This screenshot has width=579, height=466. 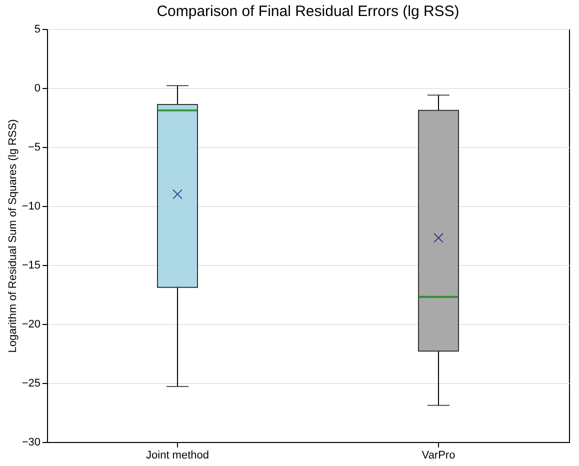 What do you see at coordinates (31, 442) in the screenshot?
I see `y-tick-label: −30` at bounding box center [31, 442].